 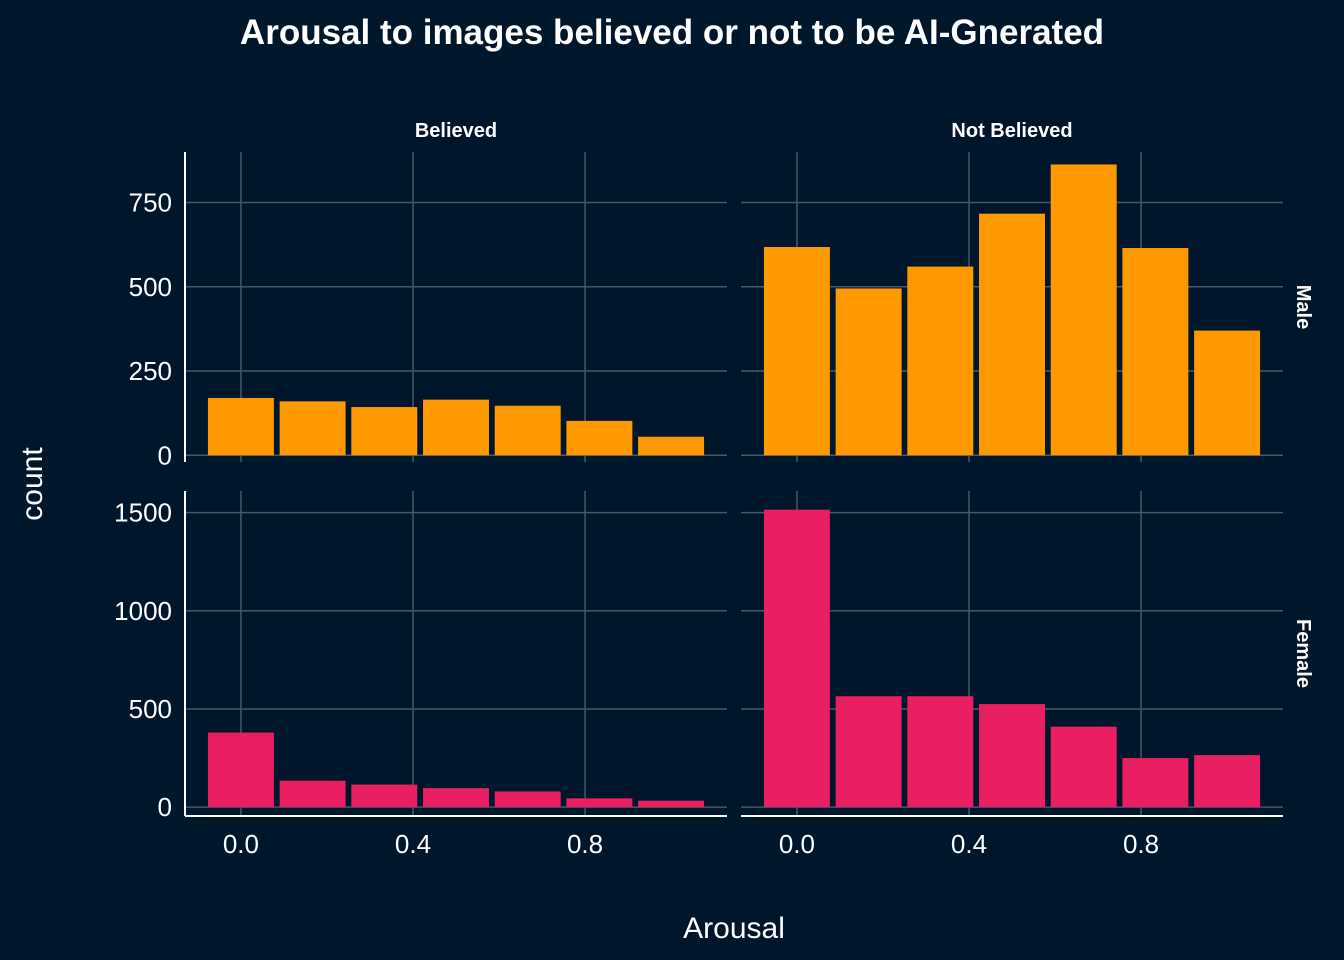 I want to click on facet-strip-male: Male, so click(x=1303, y=307).